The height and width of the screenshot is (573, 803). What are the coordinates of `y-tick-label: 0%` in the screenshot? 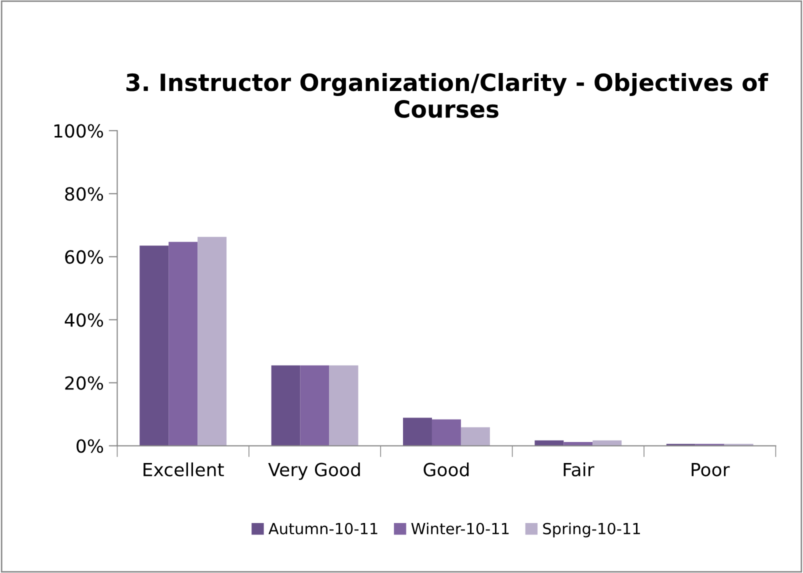 It's located at (90, 446).